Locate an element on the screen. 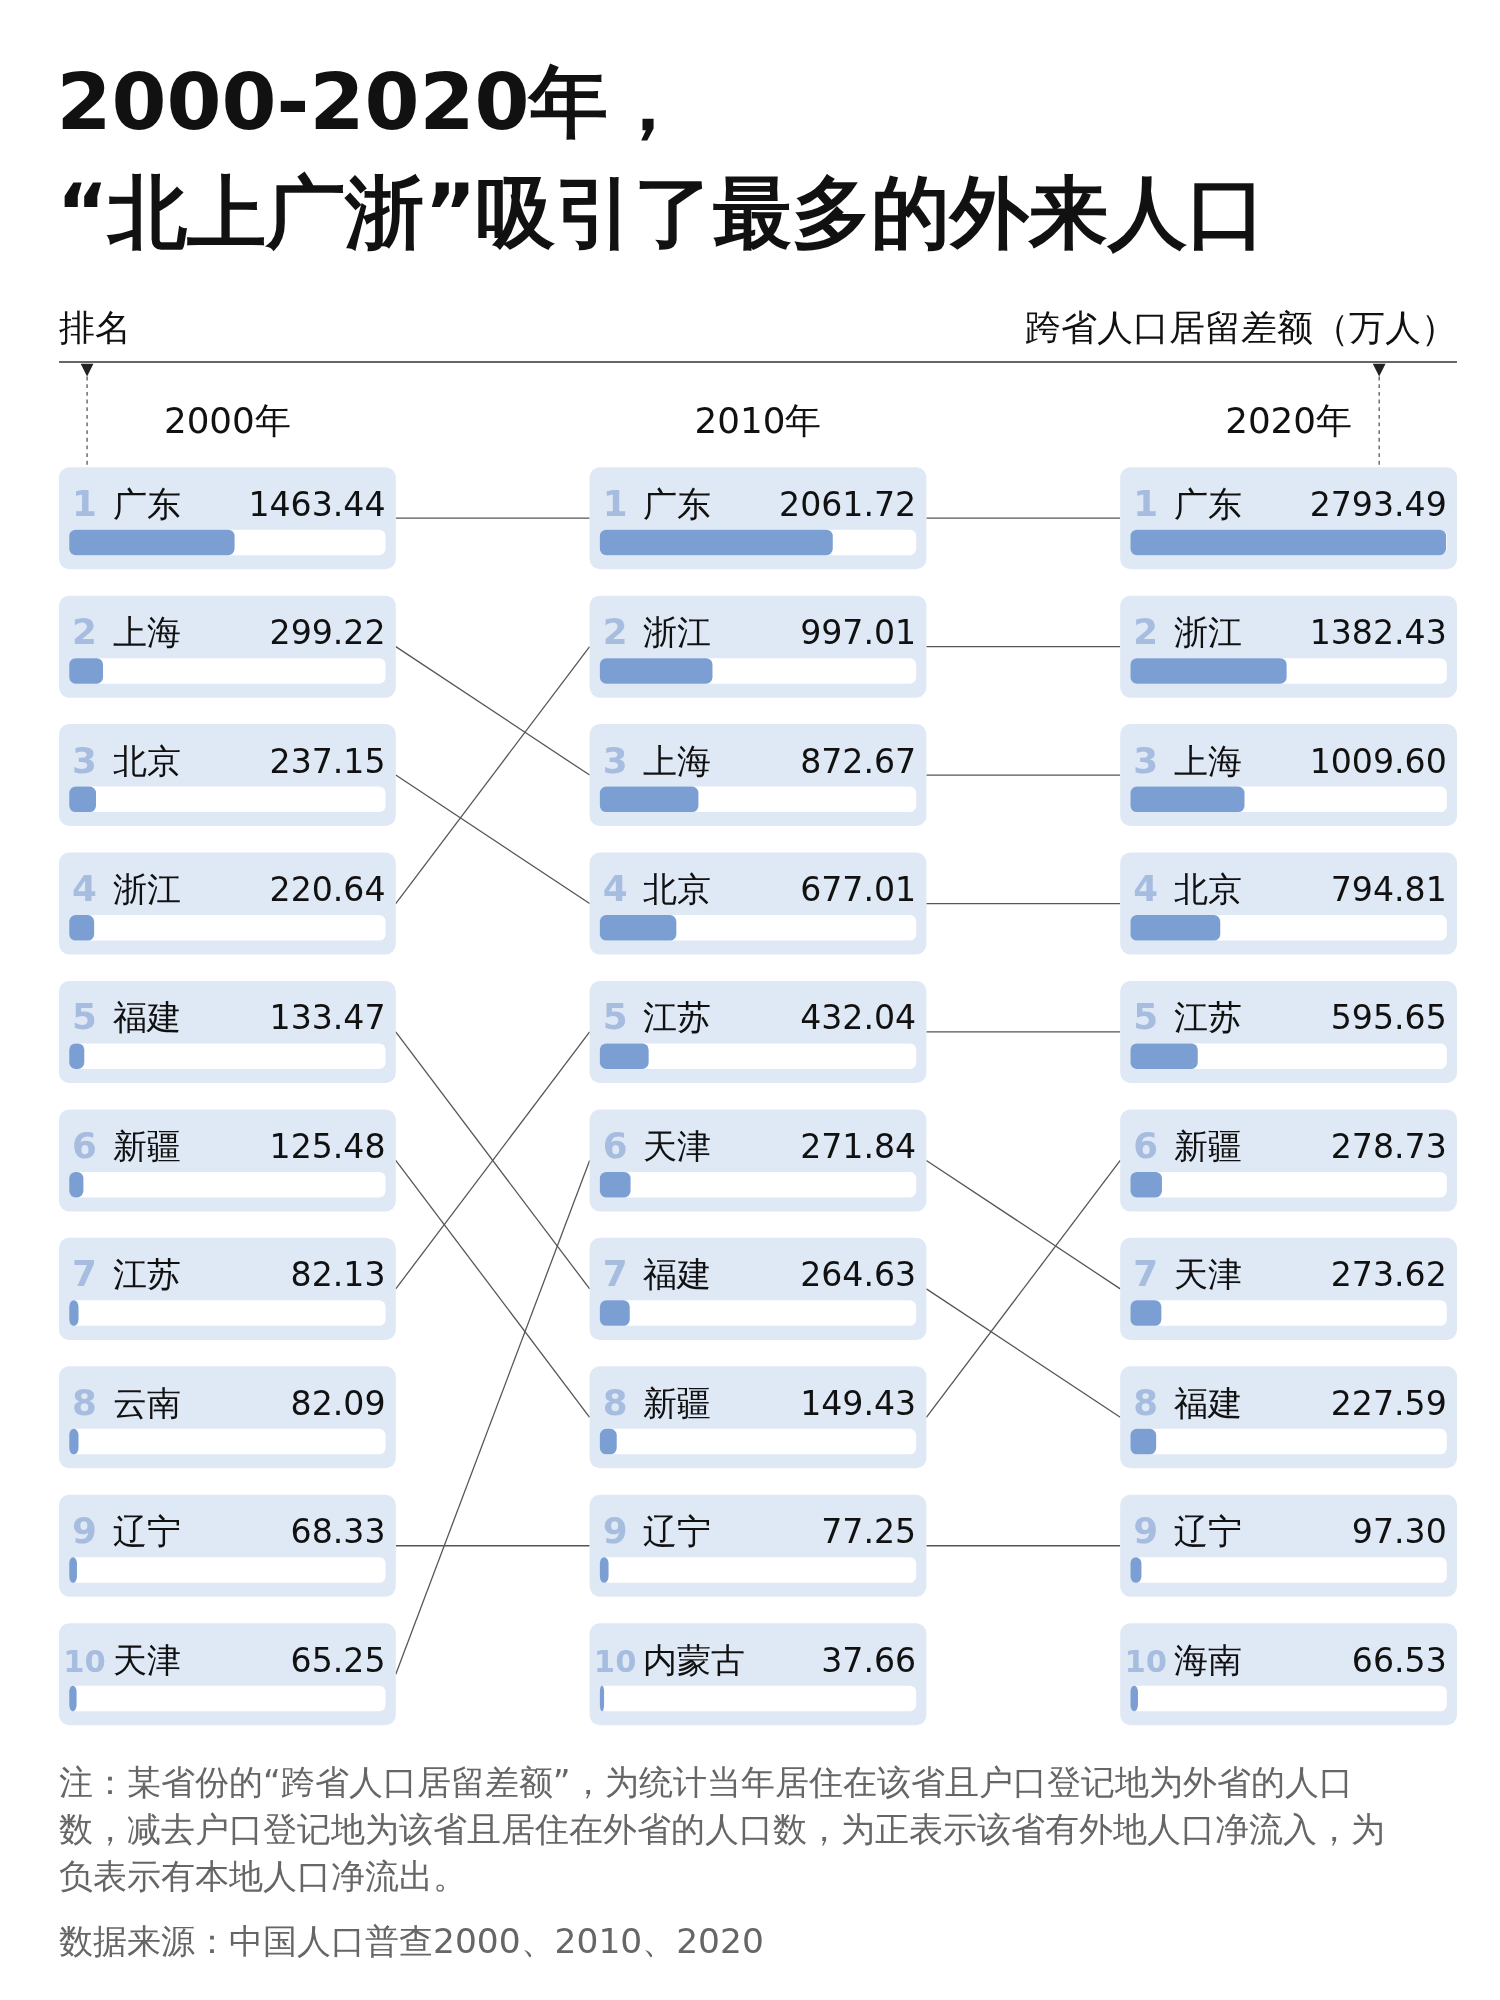 Image resolution: width=1500 pixels, height=2000 pixels. data-label: 65.25 is located at coordinates (338, 1660).